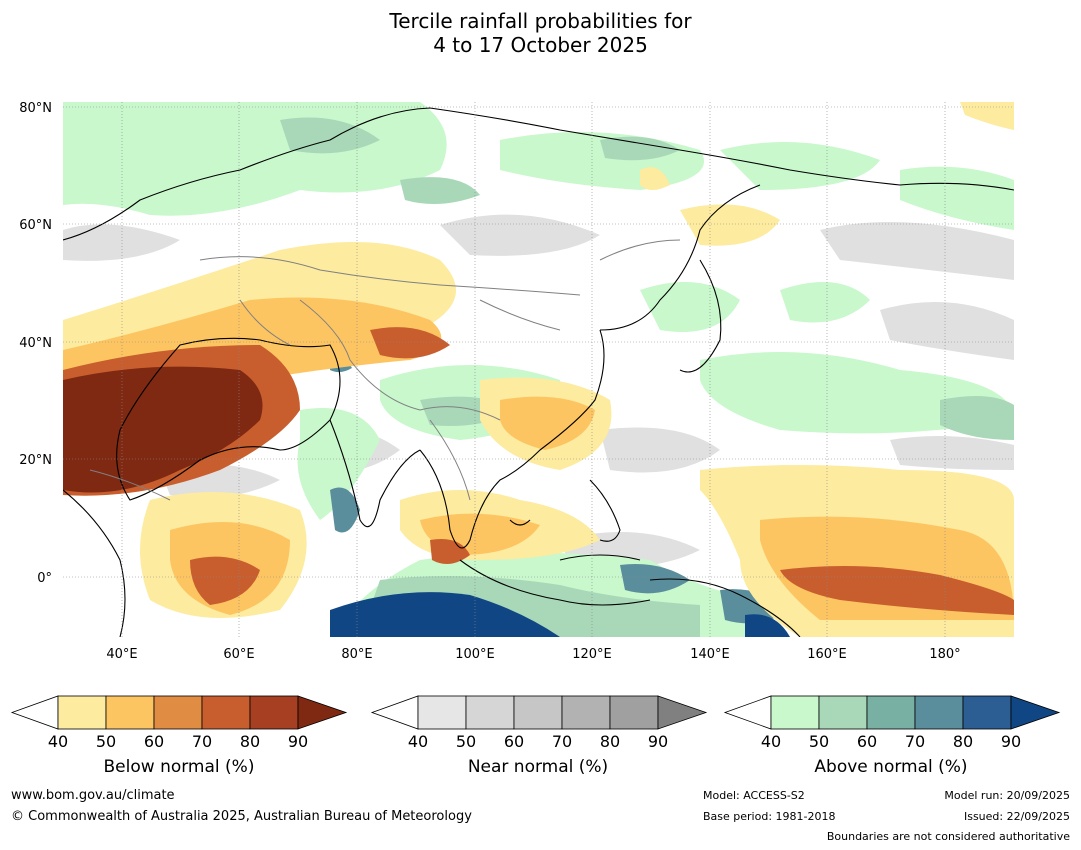 The height and width of the screenshot is (850, 1081). I want to click on above-normal-colorbar: 40 50 60 70 80 90, so click(892, 723).